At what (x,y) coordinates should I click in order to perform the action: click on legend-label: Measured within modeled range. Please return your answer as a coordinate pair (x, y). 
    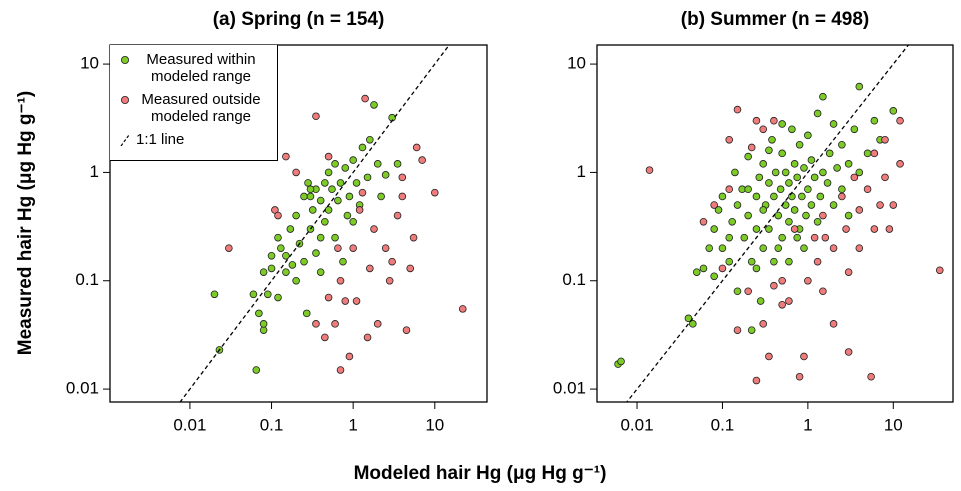
    Looking at the image, I should click on (201, 68).